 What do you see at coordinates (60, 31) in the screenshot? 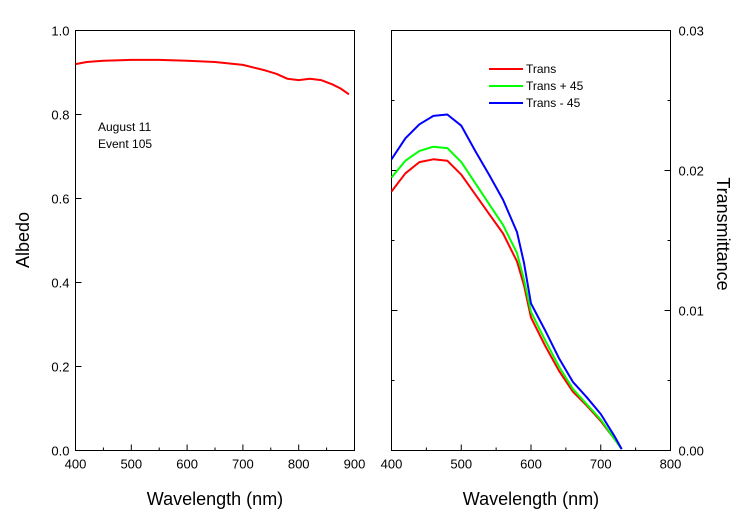
I see `albedo-y-tick-label: 1.0` at bounding box center [60, 31].